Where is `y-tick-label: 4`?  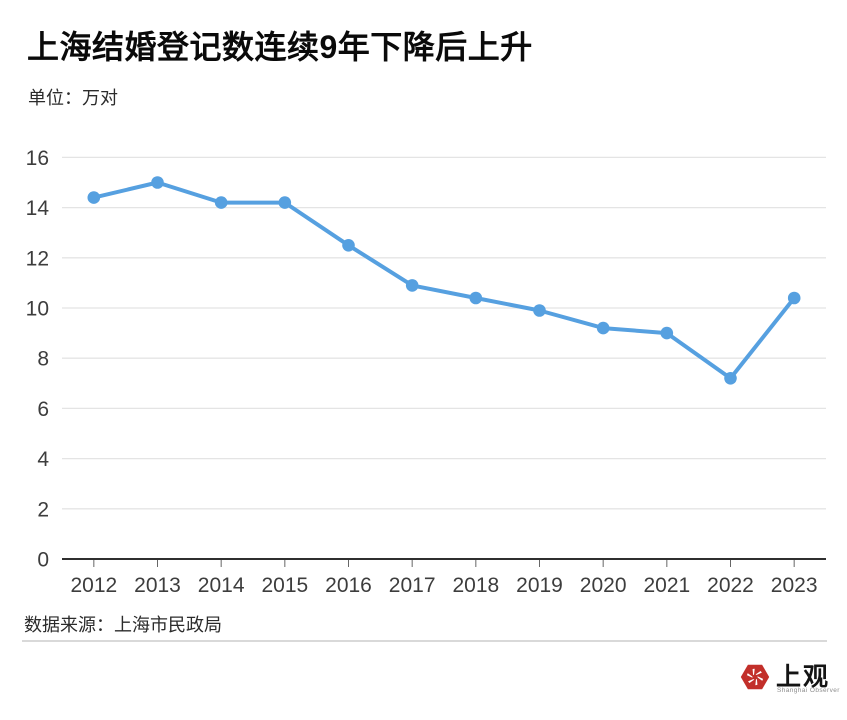
y-tick-label: 4 is located at coordinates (43, 459).